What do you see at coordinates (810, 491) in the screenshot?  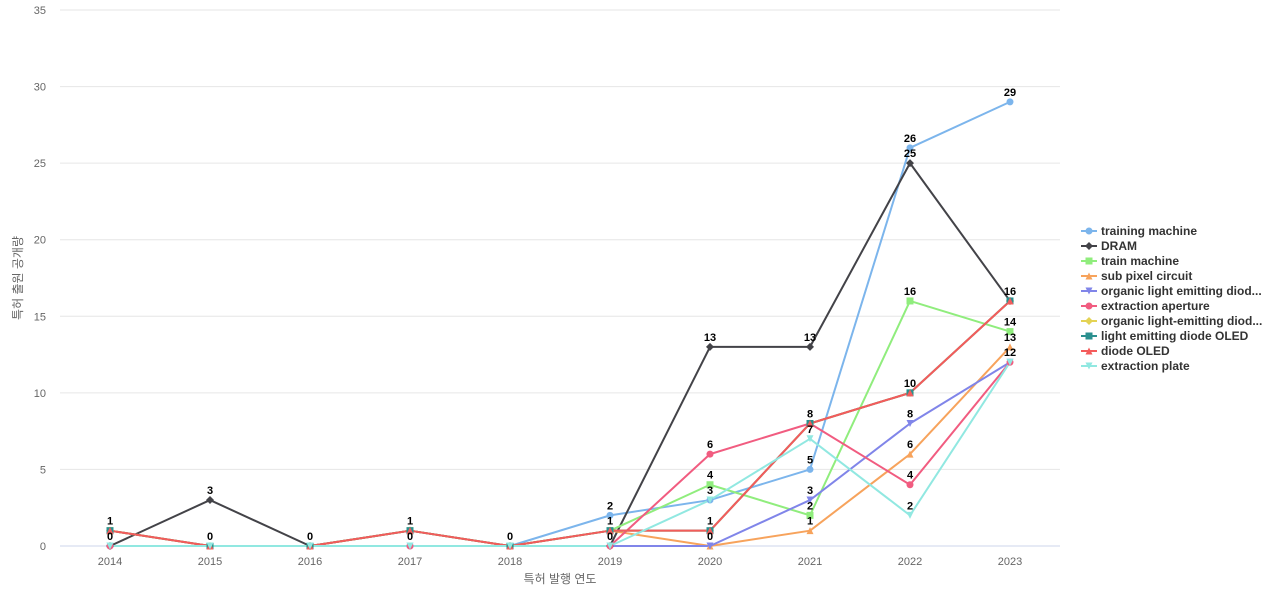 I see `data-label: 3` at bounding box center [810, 491].